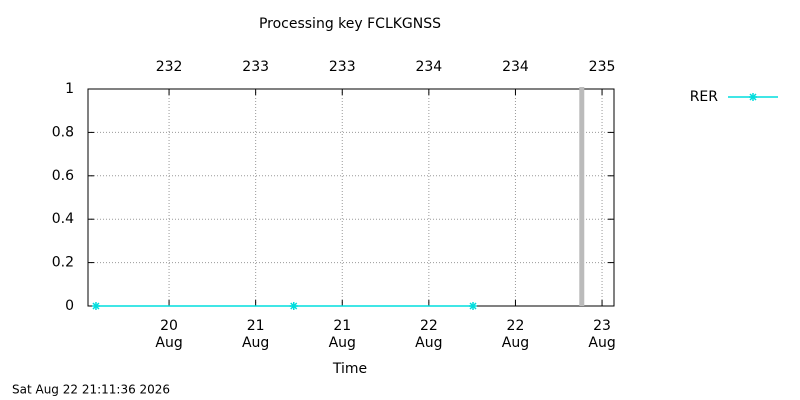 The width and height of the screenshot is (800, 400). What do you see at coordinates (63, 176) in the screenshot?
I see `y-tick-label: 0.6` at bounding box center [63, 176].